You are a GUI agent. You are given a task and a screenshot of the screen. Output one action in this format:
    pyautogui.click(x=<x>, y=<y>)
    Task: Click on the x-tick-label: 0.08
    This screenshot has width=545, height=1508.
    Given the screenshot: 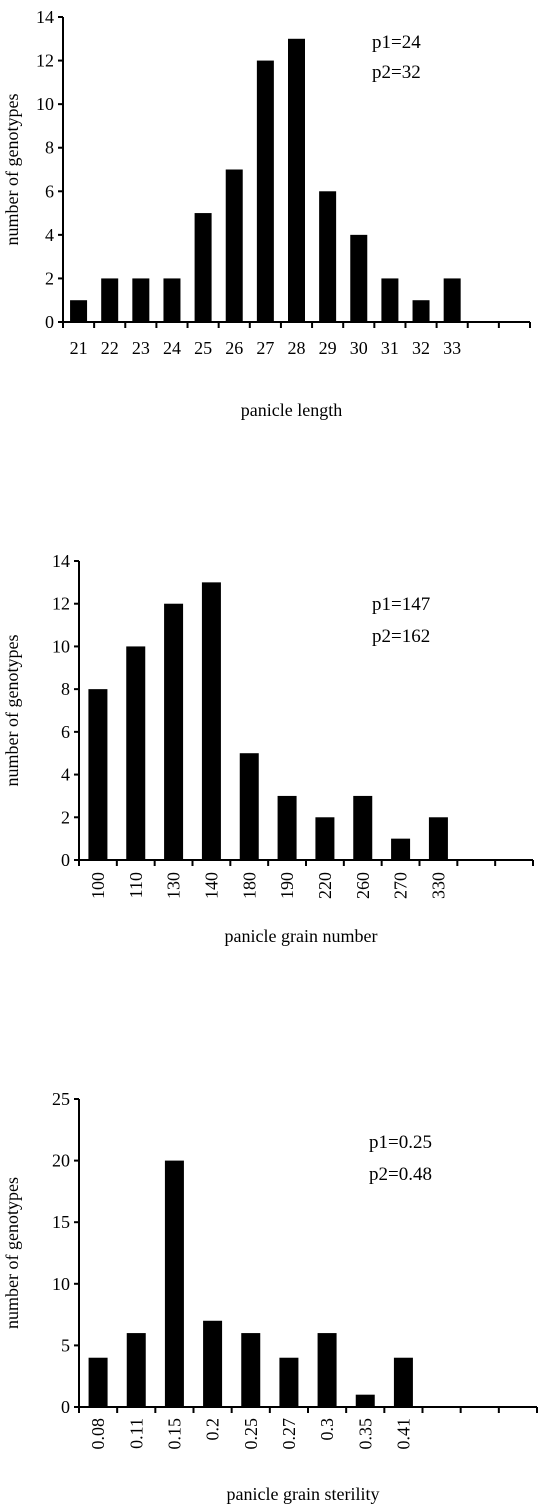 What is the action you would take?
    pyautogui.click(x=98, y=1434)
    